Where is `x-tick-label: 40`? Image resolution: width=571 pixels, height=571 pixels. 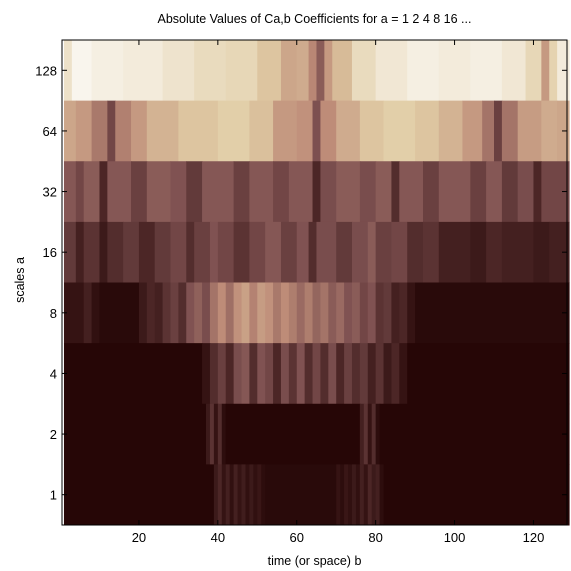
x-tick-label: 40 is located at coordinates (218, 537).